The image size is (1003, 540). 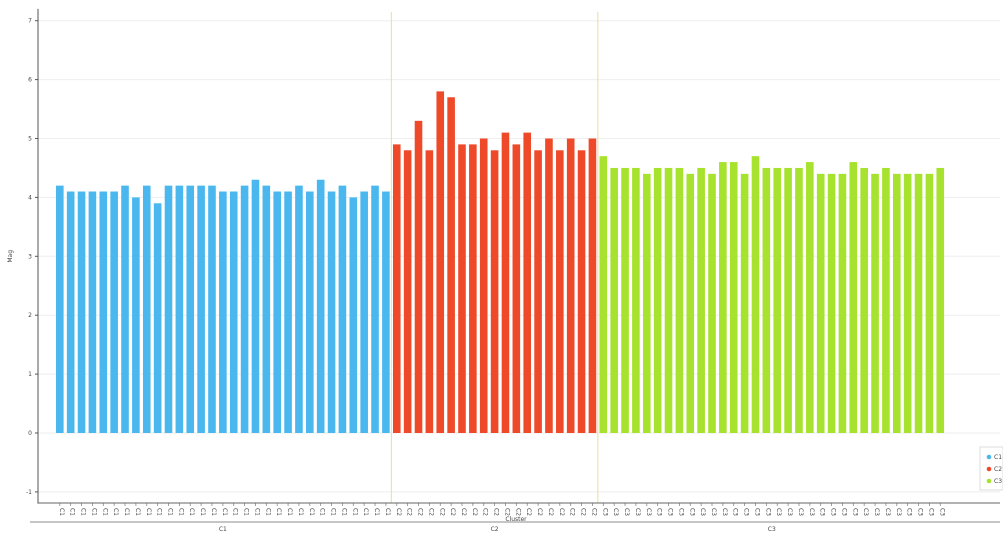 I want to click on y-tick-label: 0, so click(x=30, y=433).